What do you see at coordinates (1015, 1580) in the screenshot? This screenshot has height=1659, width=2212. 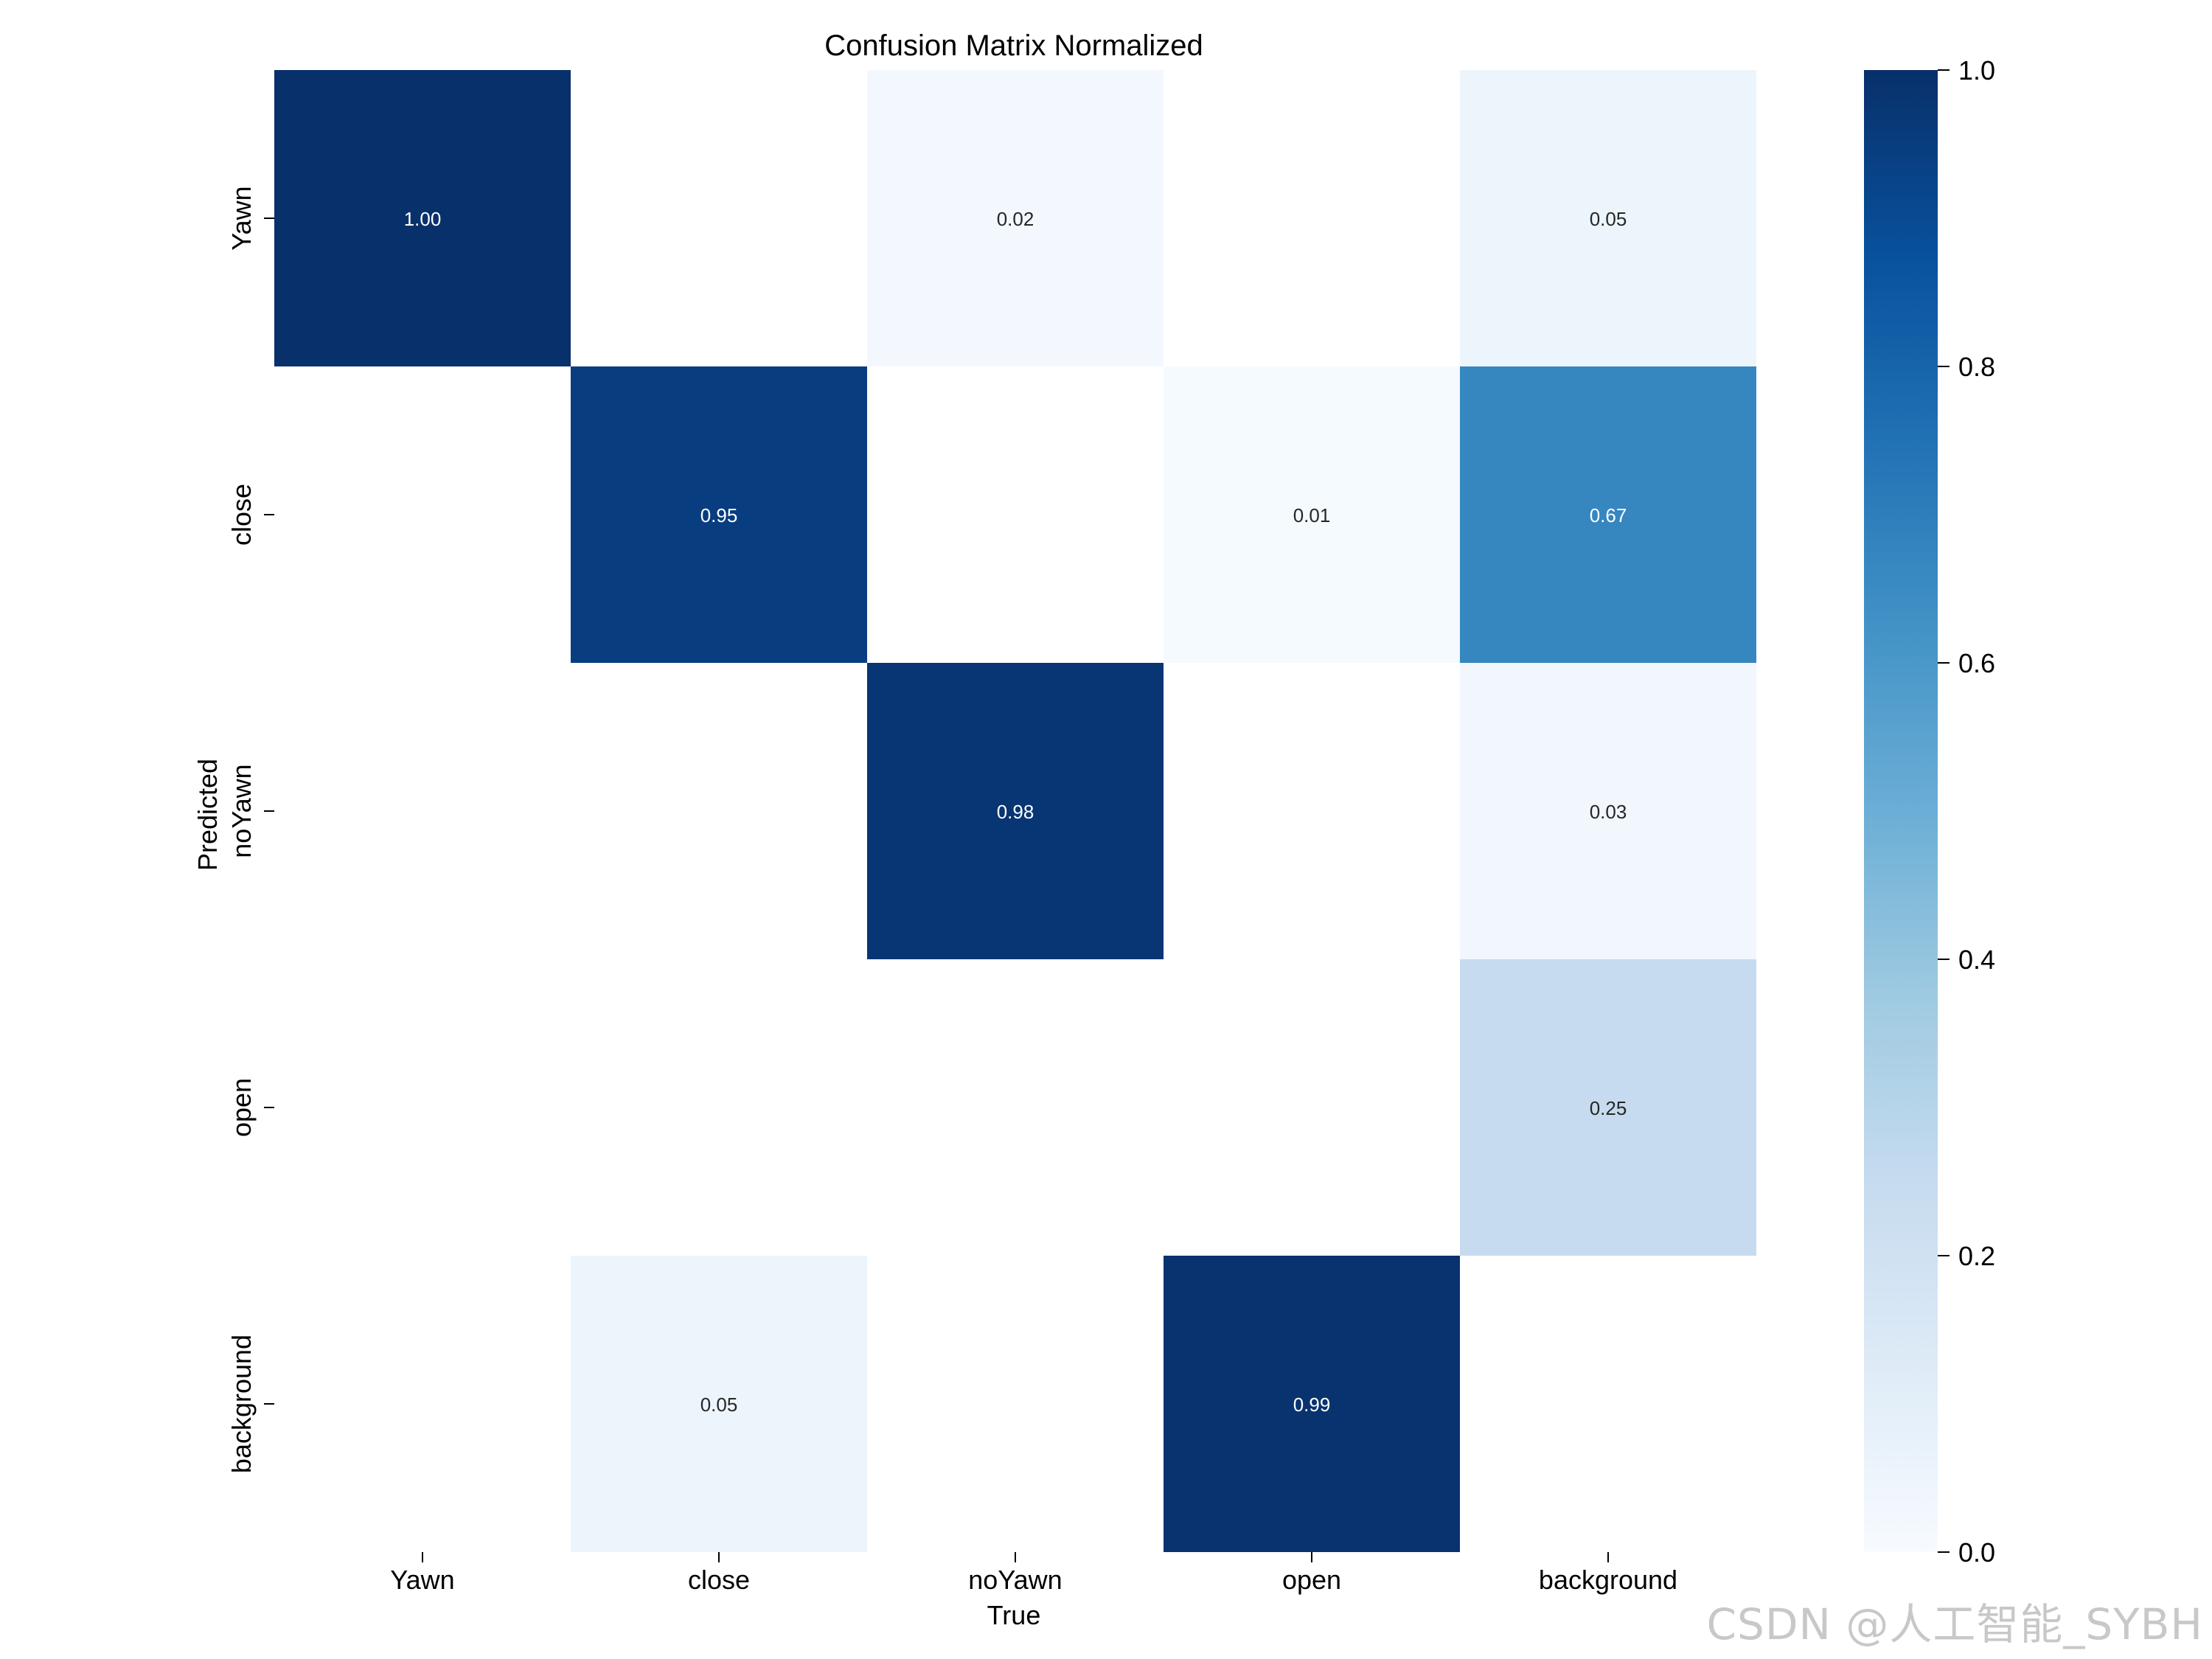 I see `x-tick-label: noYawn` at bounding box center [1015, 1580].